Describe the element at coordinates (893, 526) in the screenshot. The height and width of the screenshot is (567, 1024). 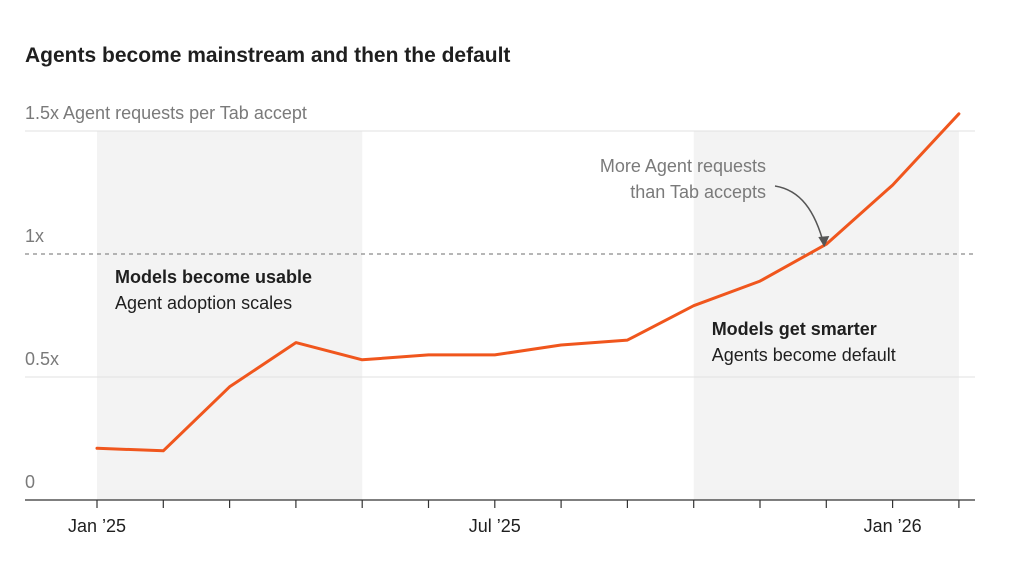
I see `x-tick-label: Jan ’26` at that location.